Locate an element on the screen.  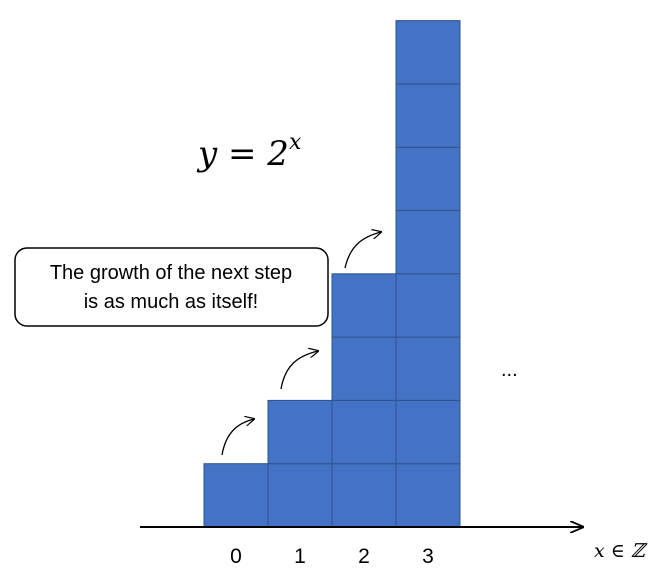
formula-exponent: x is located at coordinates (295, 142).